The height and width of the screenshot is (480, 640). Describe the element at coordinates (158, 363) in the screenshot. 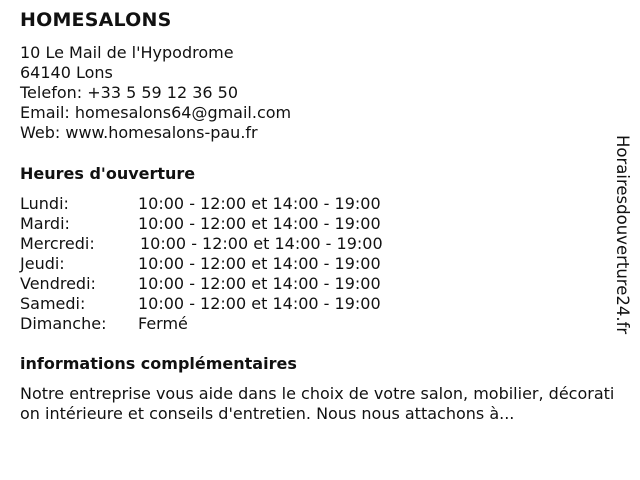

I see `info-heading: informations complémentaires` at that location.